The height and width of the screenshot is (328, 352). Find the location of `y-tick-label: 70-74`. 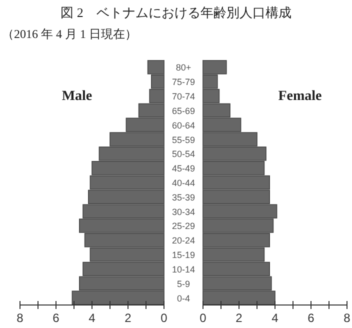

y-tick-label: 70-74 is located at coordinates (184, 97).